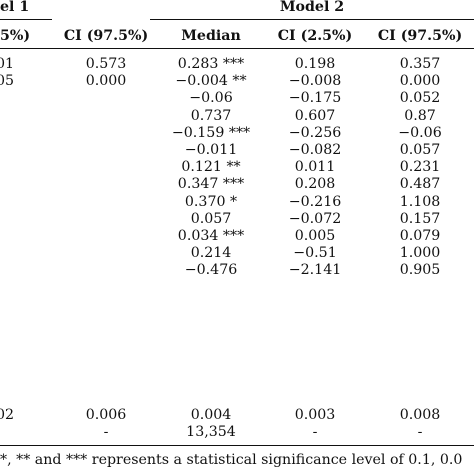 The image size is (474, 474). I want to click on median-cell: 0.121 **, so click(211, 167).